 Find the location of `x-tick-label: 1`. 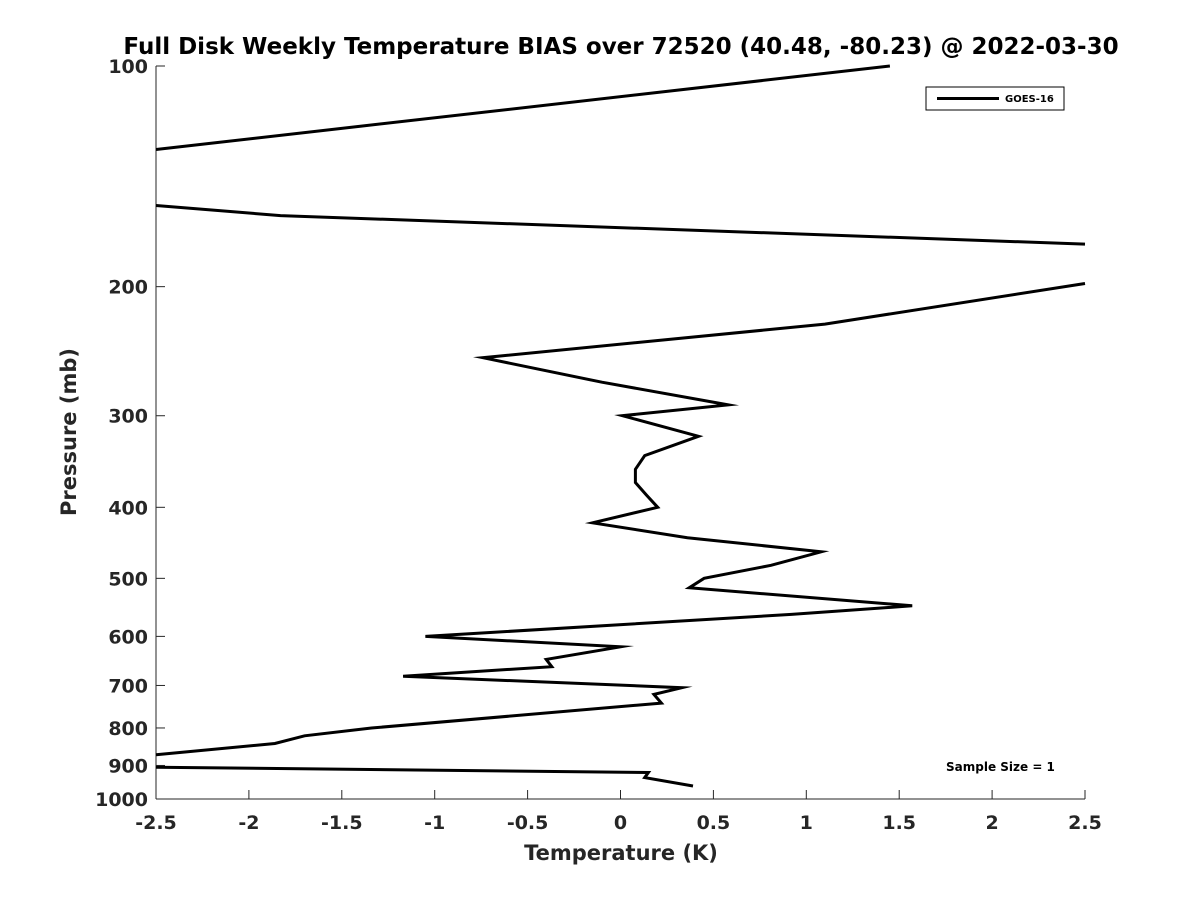

x-tick-label: 1 is located at coordinates (806, 823).